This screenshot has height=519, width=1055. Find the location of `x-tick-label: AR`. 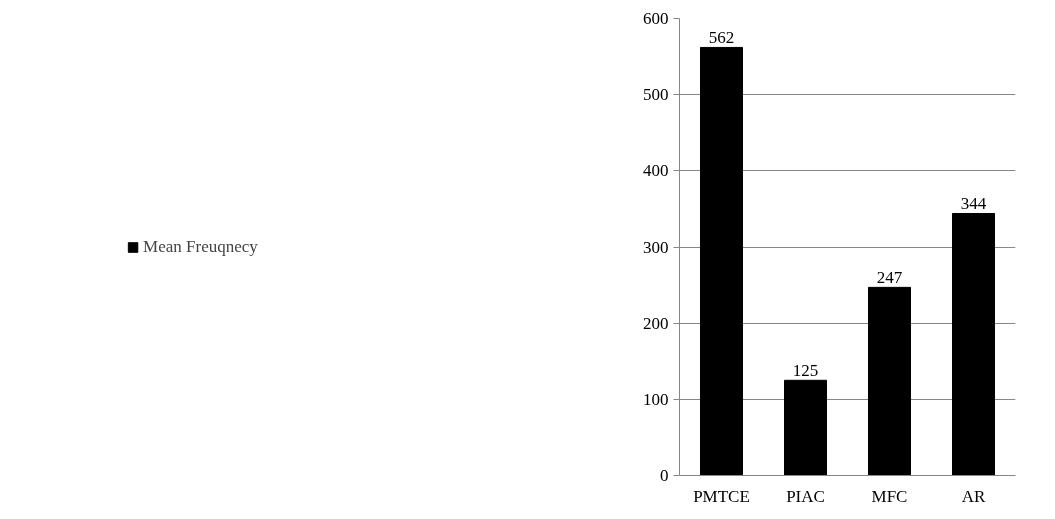

x-tick-label: AR is located at coordinates (973, 496).